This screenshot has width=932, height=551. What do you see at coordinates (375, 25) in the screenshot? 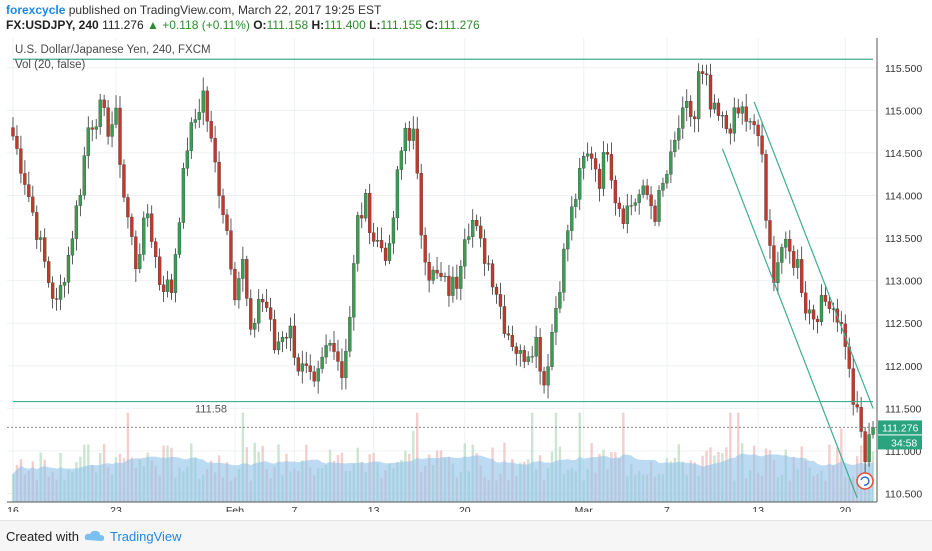
I see `low-label: L:` at bounding box center [375, 25].